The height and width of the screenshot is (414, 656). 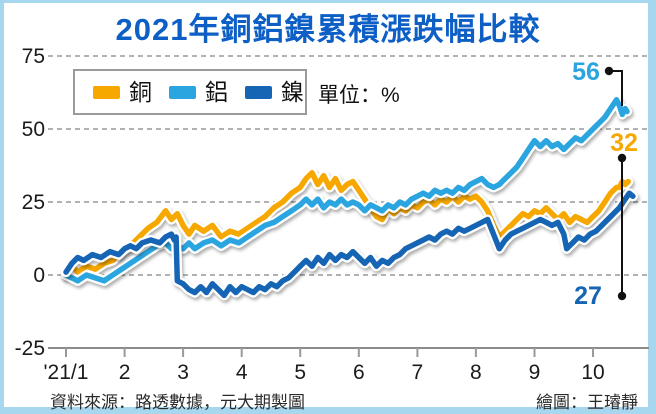 I want to click on aluminum-swatch-icon, so click(x=182, y=92).